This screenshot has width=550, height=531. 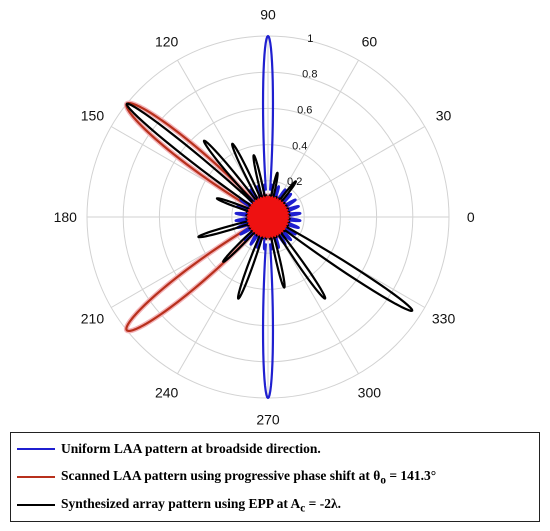 What do you see at coordinates (268, 14) in the screenshot?
I see `angle-tick-label-90: 90` at bounding box center [268, 14].